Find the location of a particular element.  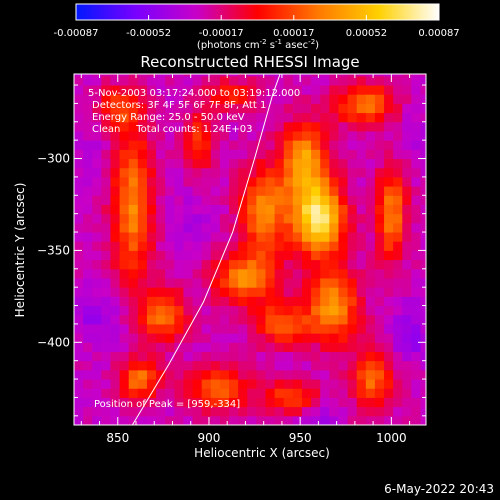

x-tick-label: 950 is located at coordinates (300, 438).